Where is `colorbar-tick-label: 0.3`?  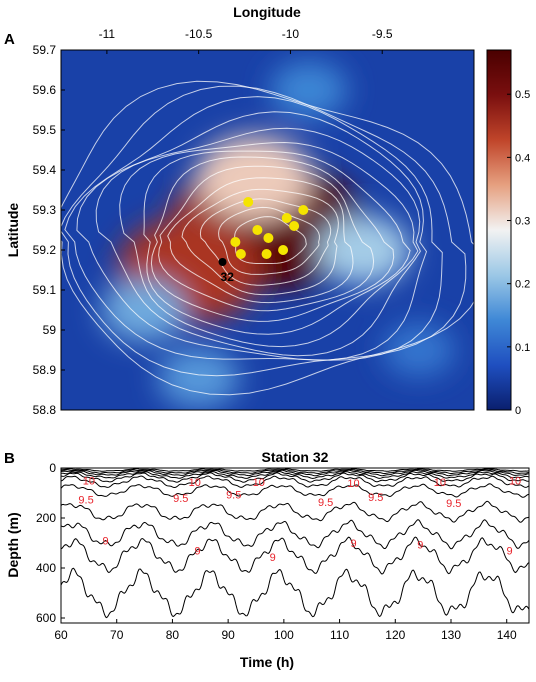
colorbar-tick-label: 0.3 is located at coordinates (522, 222).